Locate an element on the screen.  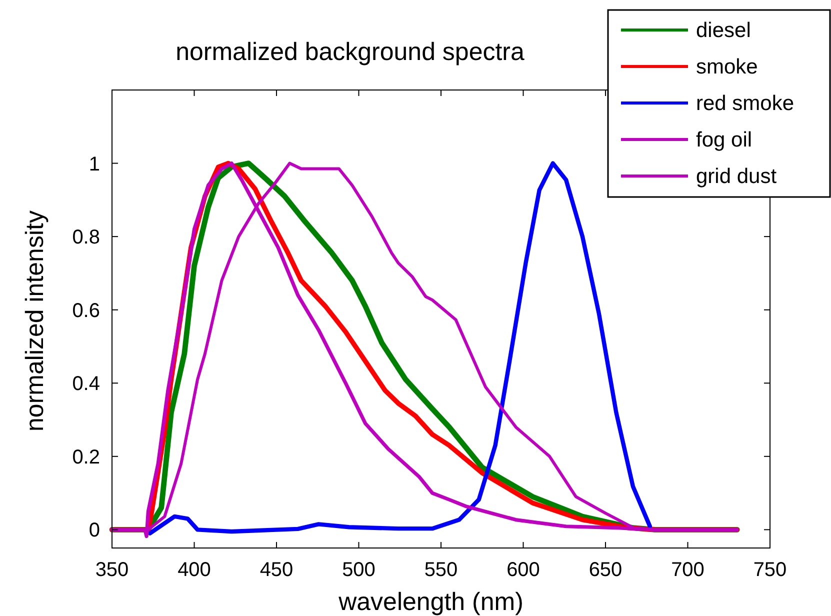
x-tick-label: 500 is located at coordinates (359, 570).